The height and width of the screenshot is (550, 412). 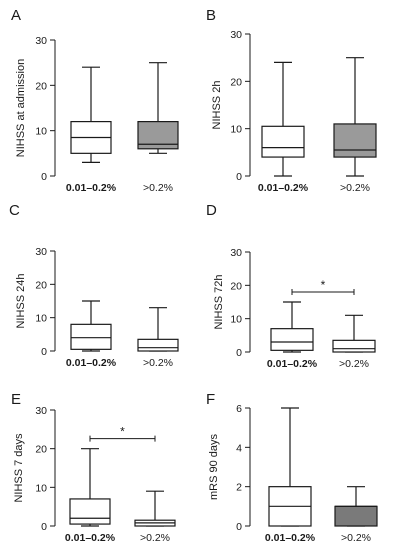 I want to click on panel-letter: B, so click(x=211, y=15).